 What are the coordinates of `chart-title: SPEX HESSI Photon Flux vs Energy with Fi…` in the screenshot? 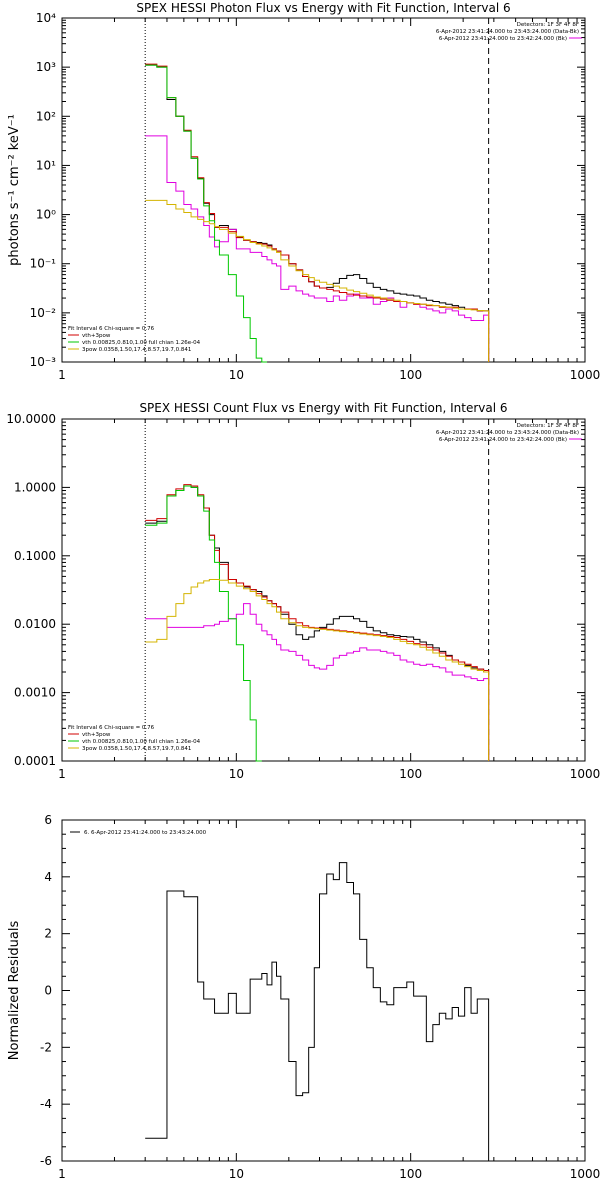 It's located at (323, 8).